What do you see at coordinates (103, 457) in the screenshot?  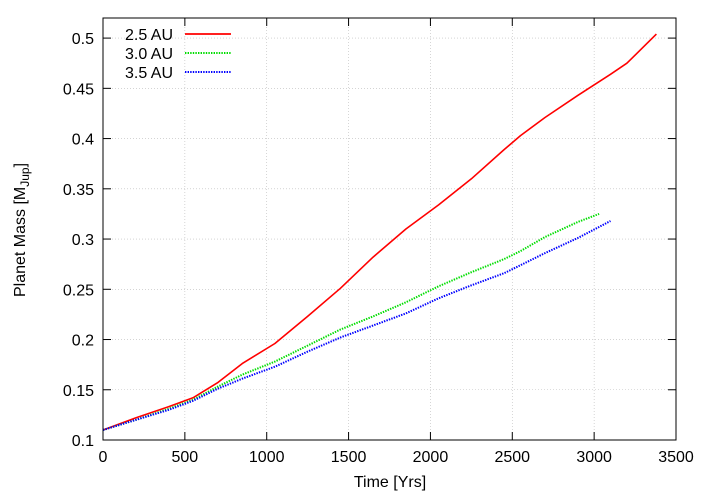 I see `x-tick-label: 0` at bounding box center [103, 457].